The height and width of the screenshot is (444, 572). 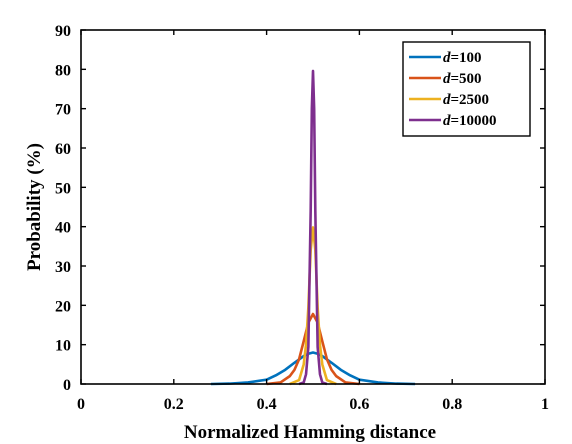 I want to click on legend-label-4: d=10000, so click(x=470, y=121).